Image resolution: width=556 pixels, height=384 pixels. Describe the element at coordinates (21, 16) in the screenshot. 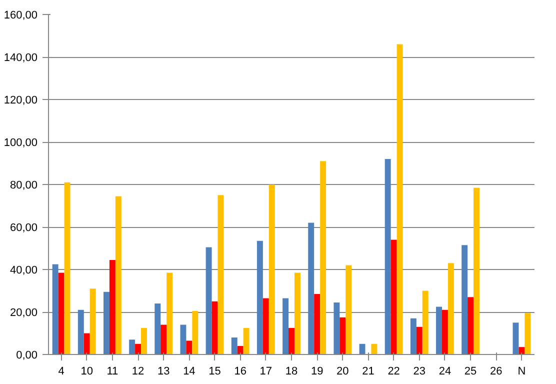

I see `y-tick-label: 160,00` at that location.